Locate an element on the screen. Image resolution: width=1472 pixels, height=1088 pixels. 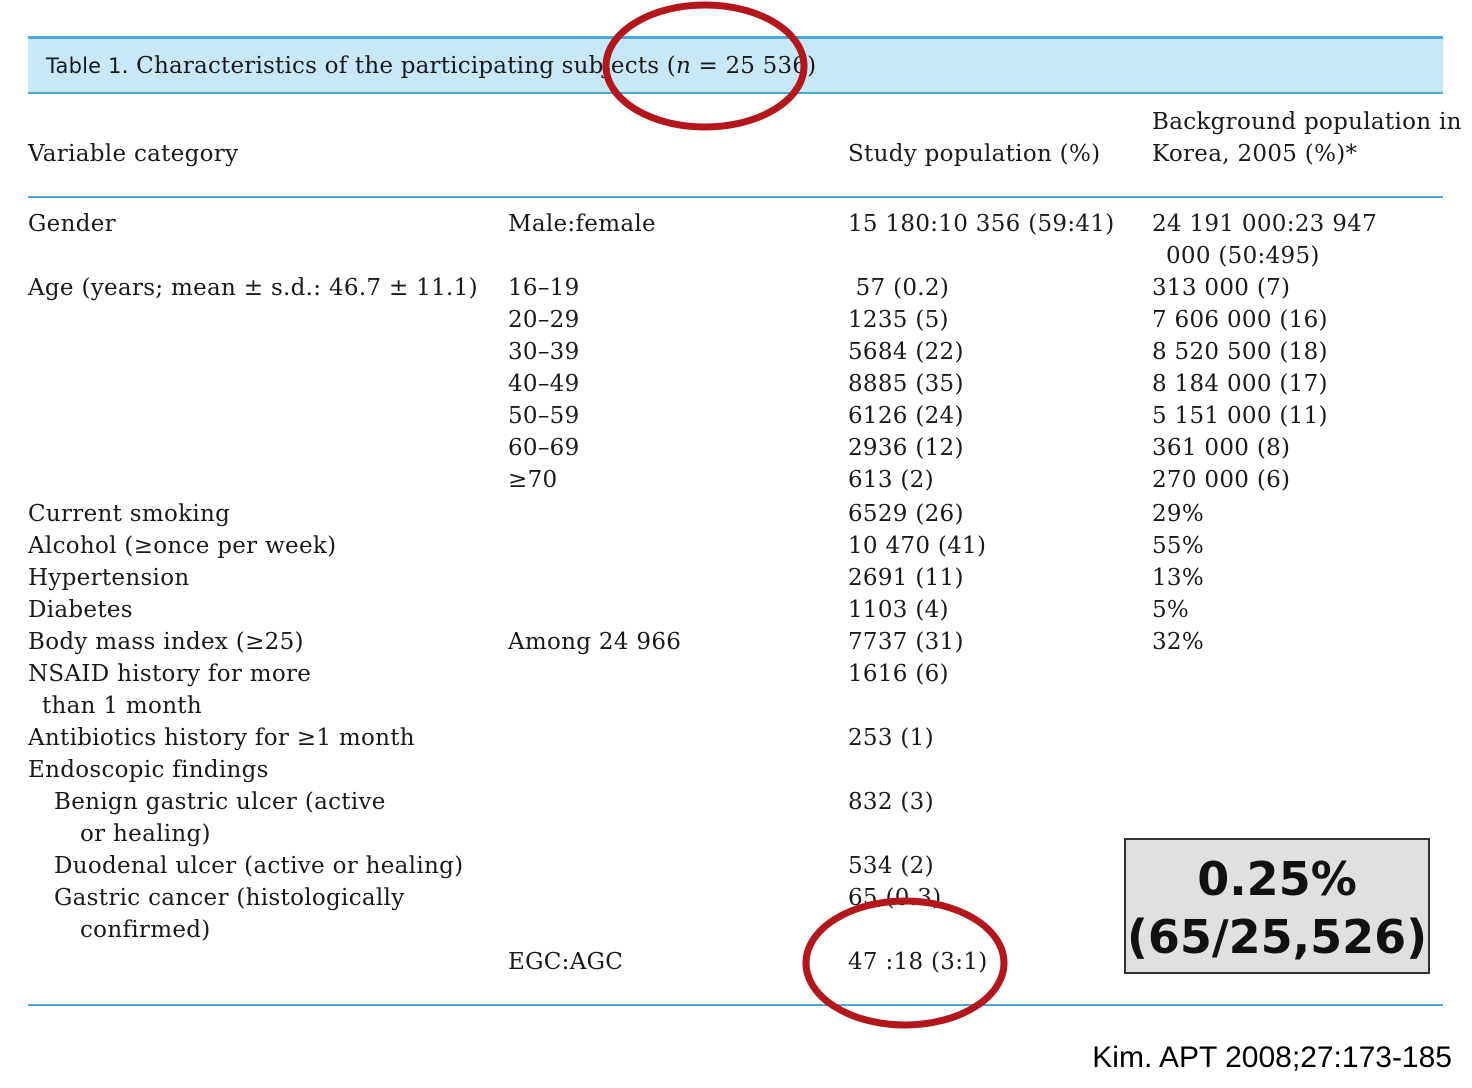
cell-background-population: 8 184 000 (17) is located at coordinates (1240, 384).